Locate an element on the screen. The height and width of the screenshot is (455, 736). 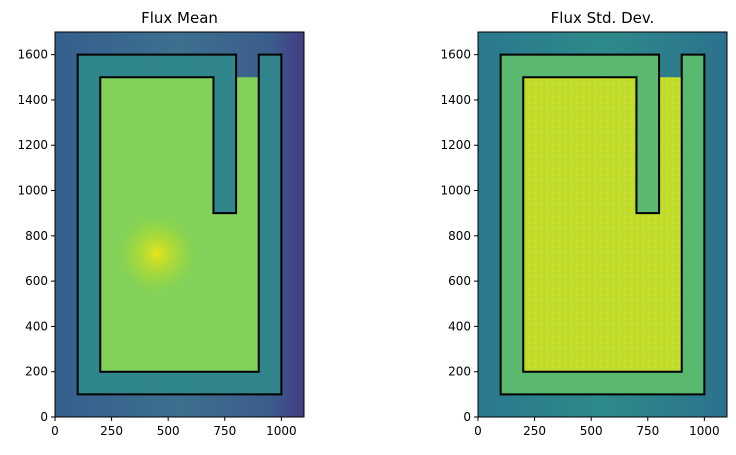
heatmap-hotspot is located at coordinates (156, 253).